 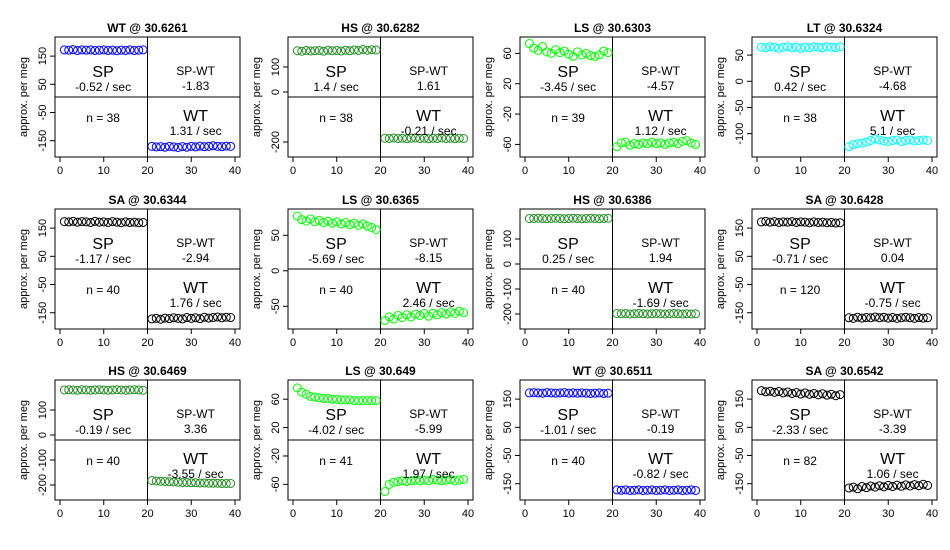 I want to click on y-tick-label: 150, so click(x=43, y=56).